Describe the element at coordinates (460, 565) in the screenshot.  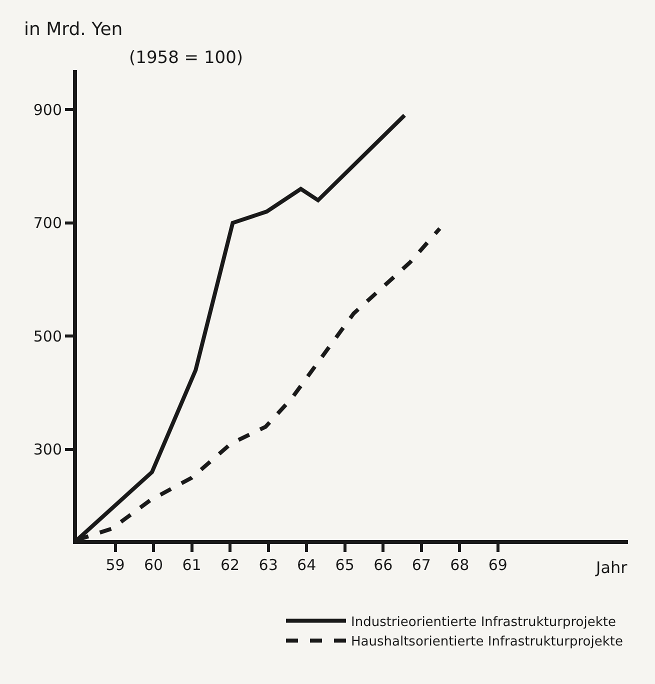
I see `x-tick-label: 68` at that location.